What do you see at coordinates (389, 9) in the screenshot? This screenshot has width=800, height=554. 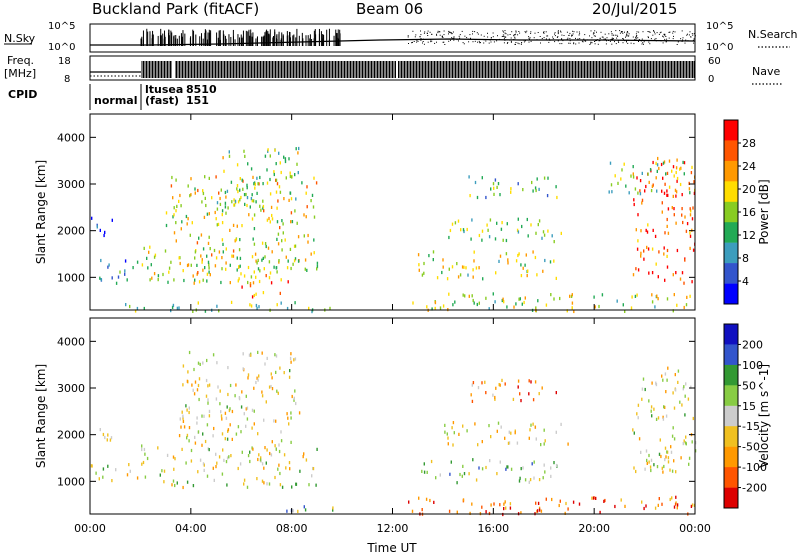 I see `beam-label: Beam 06` at bounding box center [389, 9].